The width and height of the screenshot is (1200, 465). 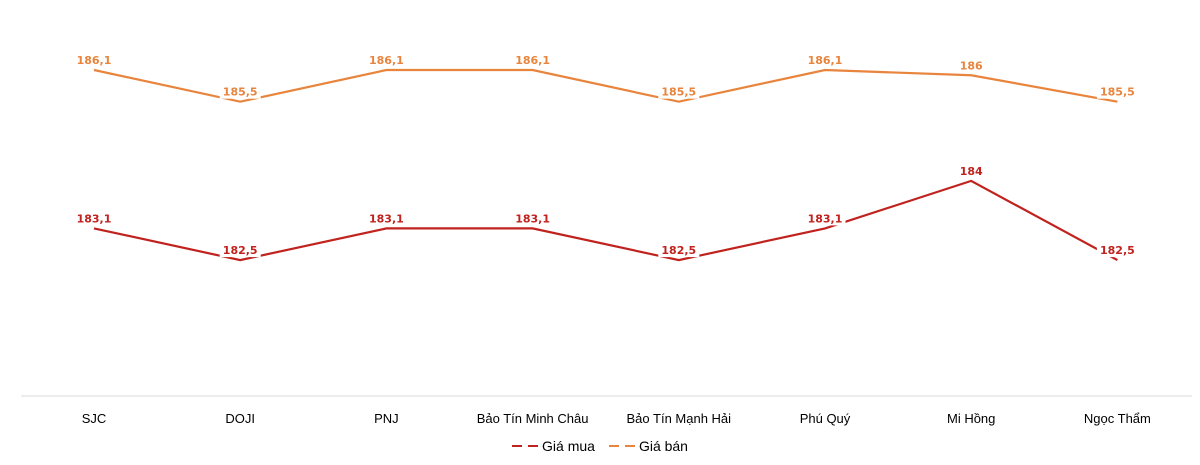 What do you see at coordinates (621, 446) in the screenshot?
I see `legend-dash-icon-sell` at bounding box center [621, 446].